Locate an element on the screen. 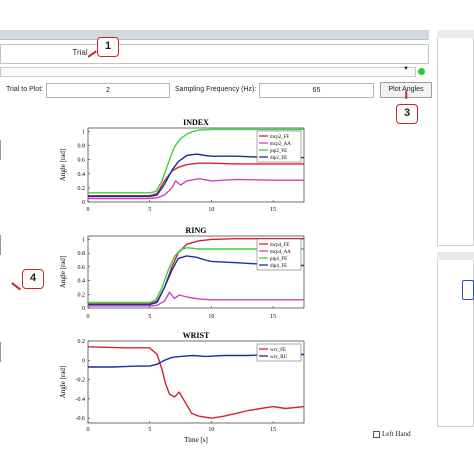 The image size is (474, 474). side-panel-top is located at coordinates (455, 138).